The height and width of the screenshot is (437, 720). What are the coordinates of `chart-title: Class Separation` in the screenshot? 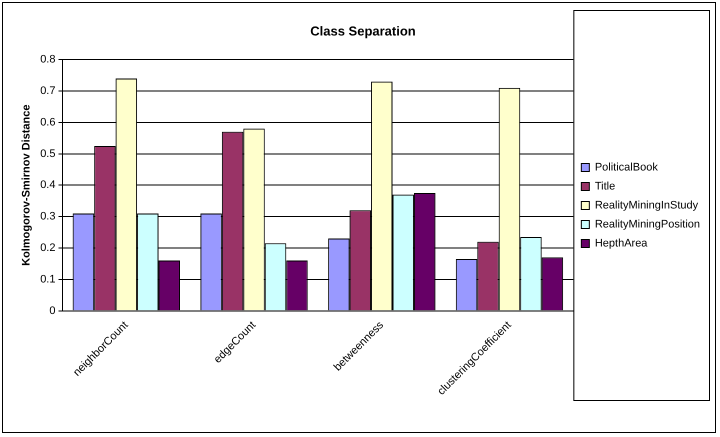 It's located at (363, 30).